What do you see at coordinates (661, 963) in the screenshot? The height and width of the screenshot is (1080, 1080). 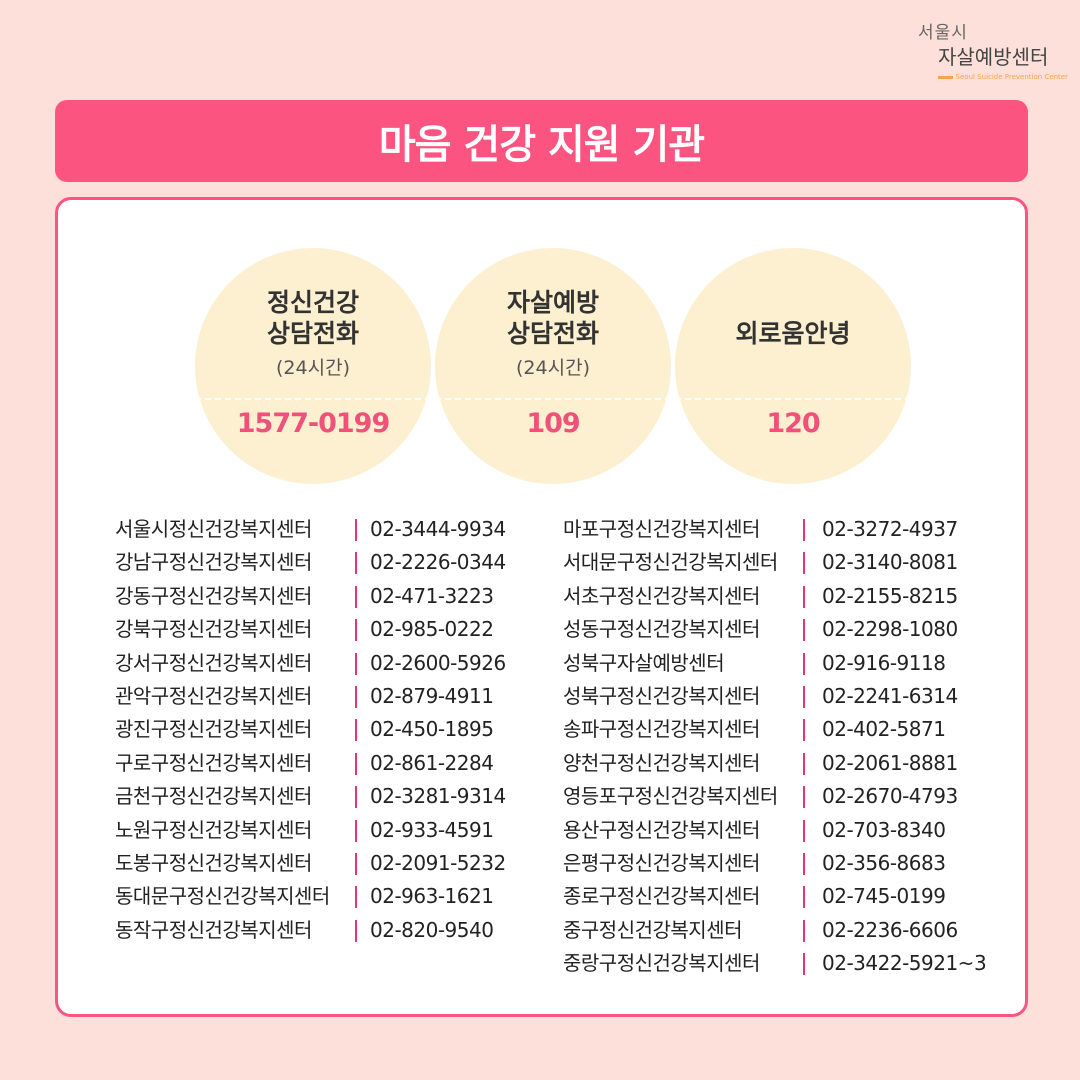 I see `center-name: 중랑구정신건강복지센터` at bounding box center [661, 963].